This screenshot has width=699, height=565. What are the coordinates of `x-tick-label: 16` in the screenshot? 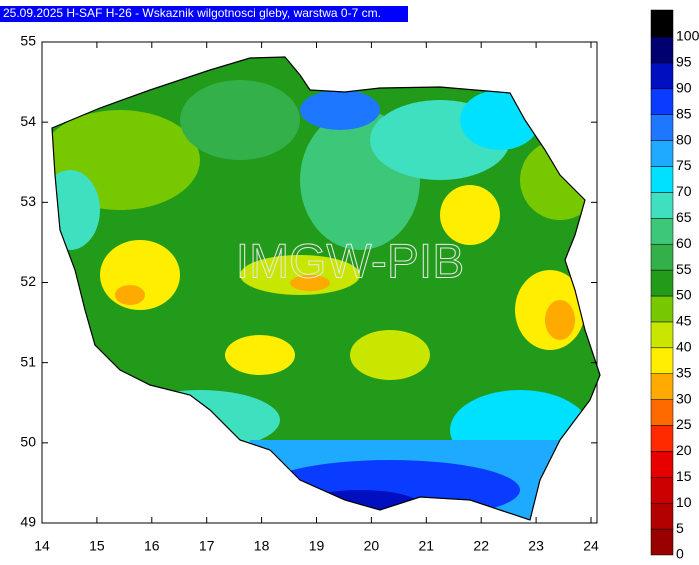 It's located at (152, 546).